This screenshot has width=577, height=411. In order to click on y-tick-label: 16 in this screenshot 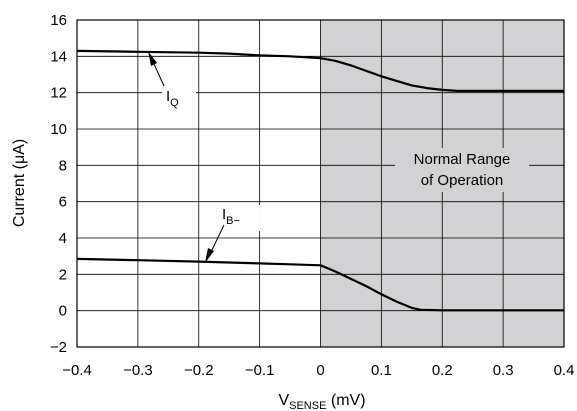, I will do `click(58, 20)`.